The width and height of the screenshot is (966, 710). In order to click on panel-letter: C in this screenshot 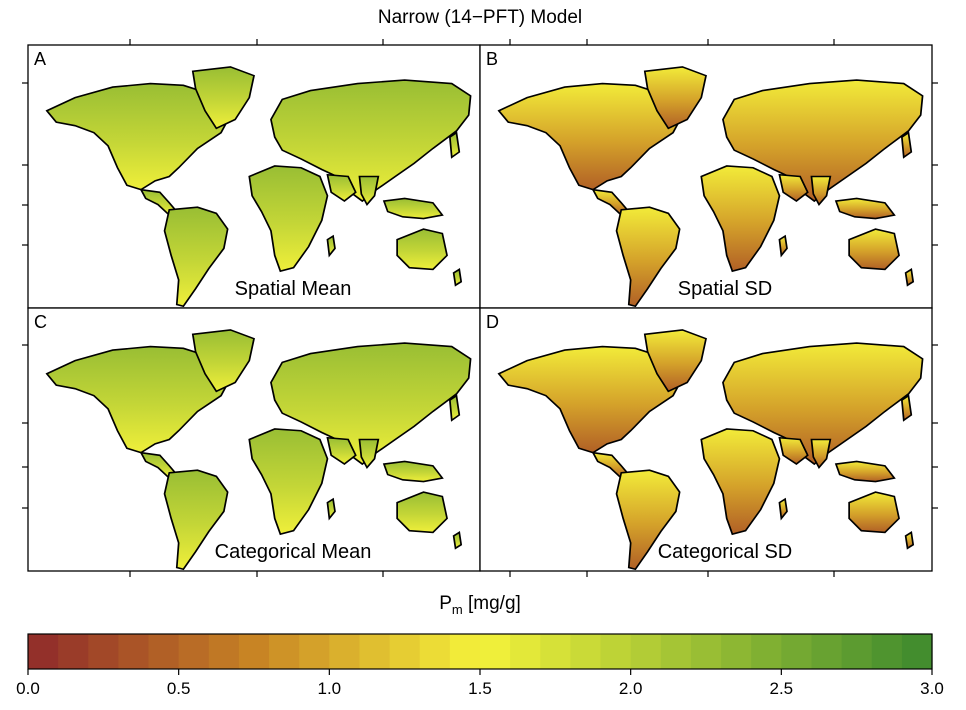, I will do `click(40, 322)`.